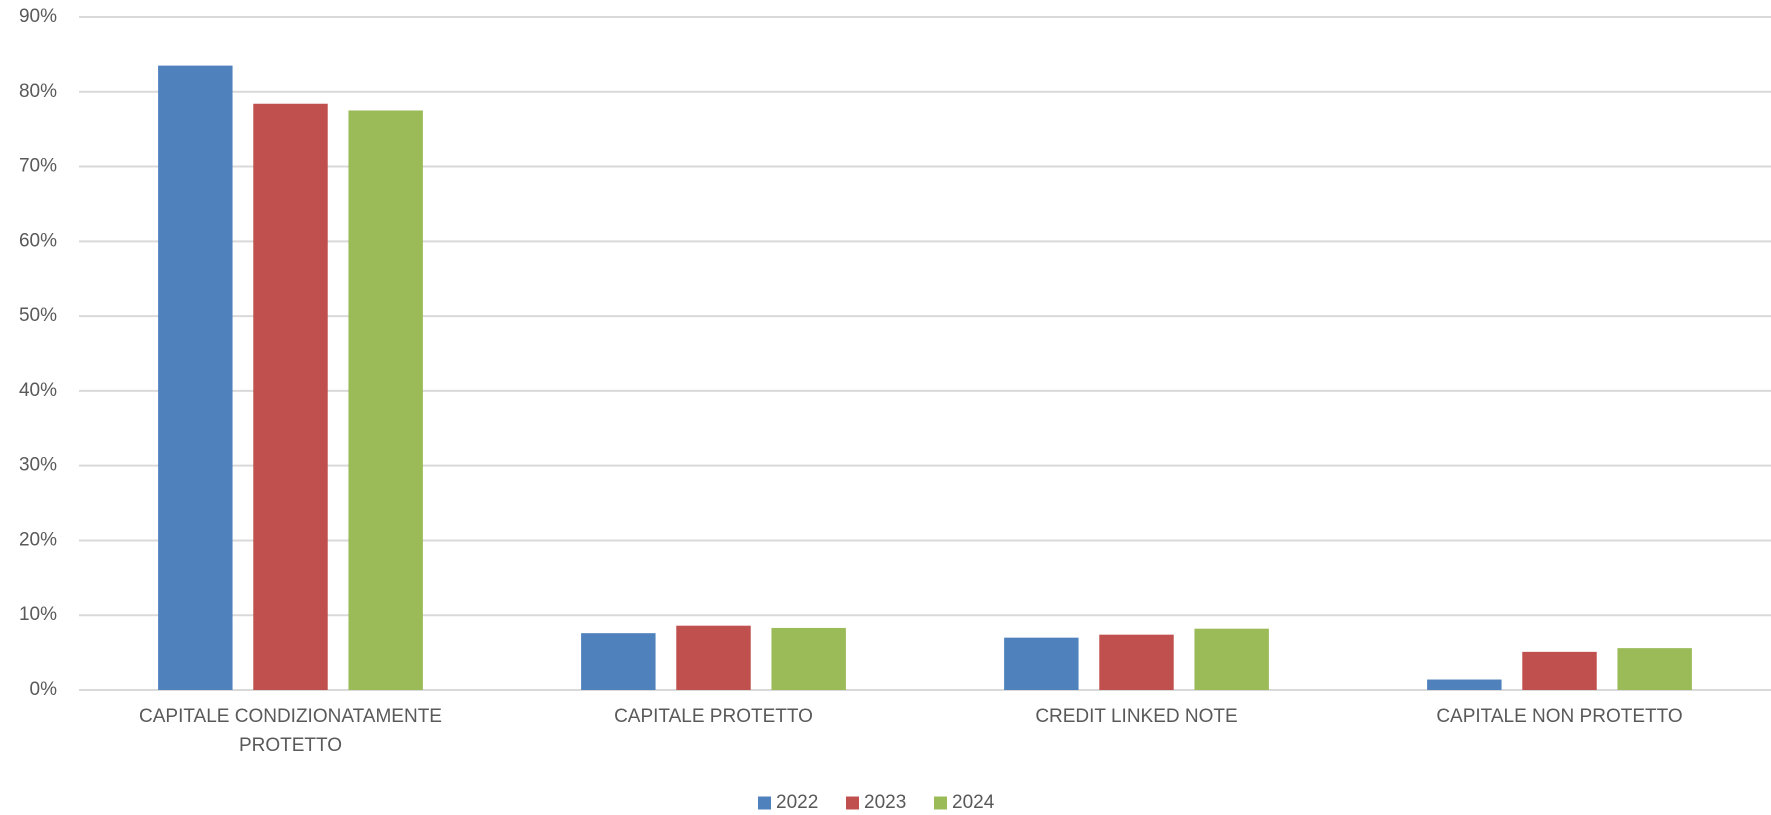 This screenshot has width=1771, height=815. What do you see at coordinates (797, 802) in the screenshot?
I see `legend-label: 2022` at bounding box center [797, 802].